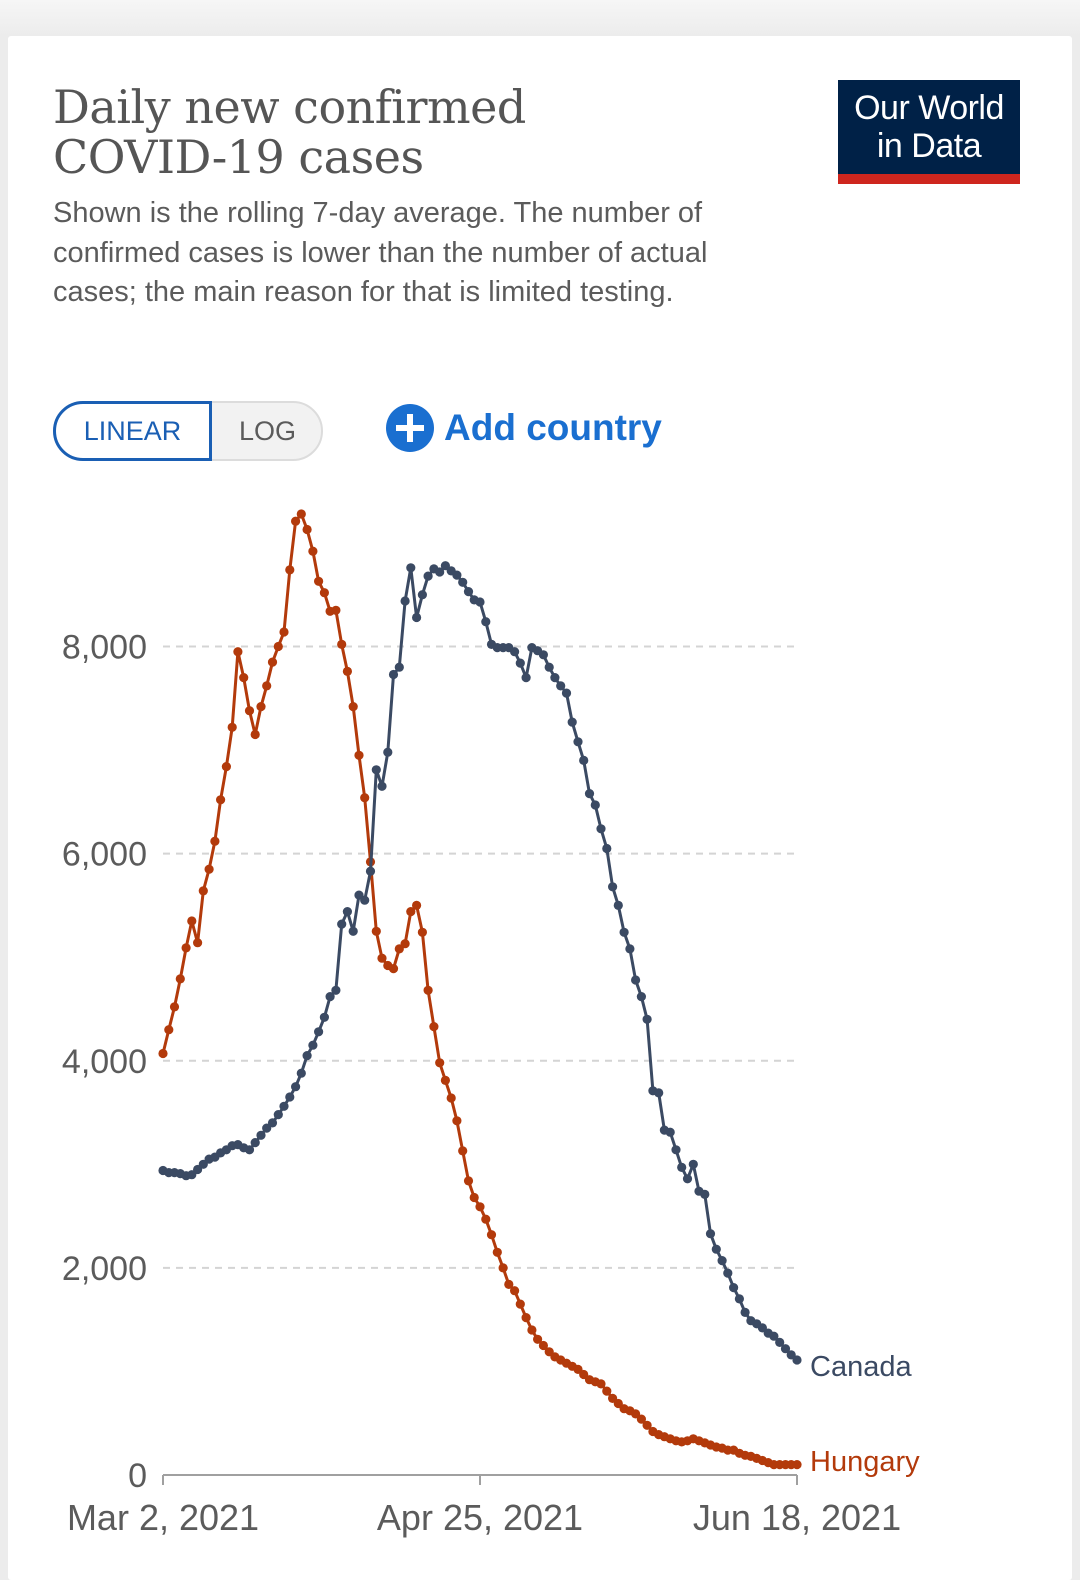  Describe the element at coordinates (929, 146) in the screenshot. I see `logo-line-2: in Data` at that location.